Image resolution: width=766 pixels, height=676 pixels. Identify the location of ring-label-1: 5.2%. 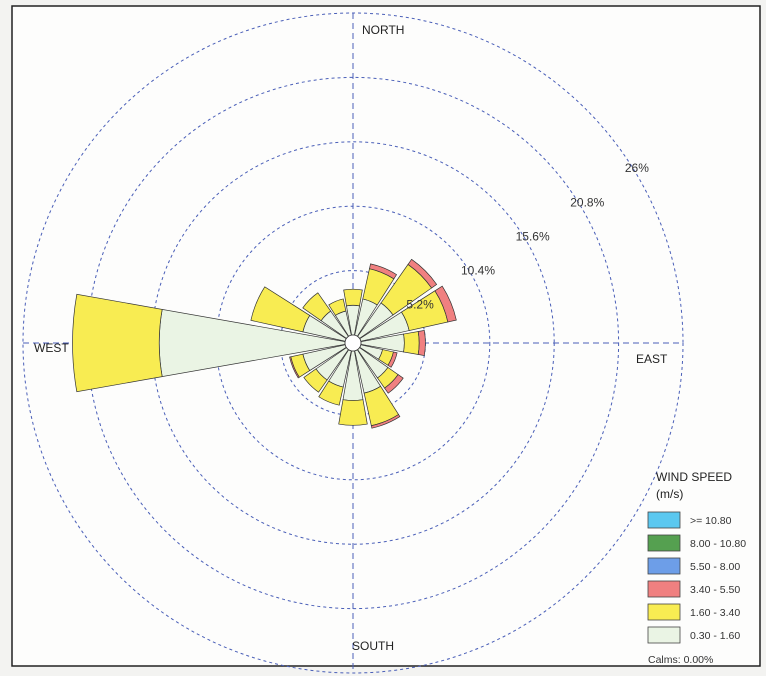
(420, 305).